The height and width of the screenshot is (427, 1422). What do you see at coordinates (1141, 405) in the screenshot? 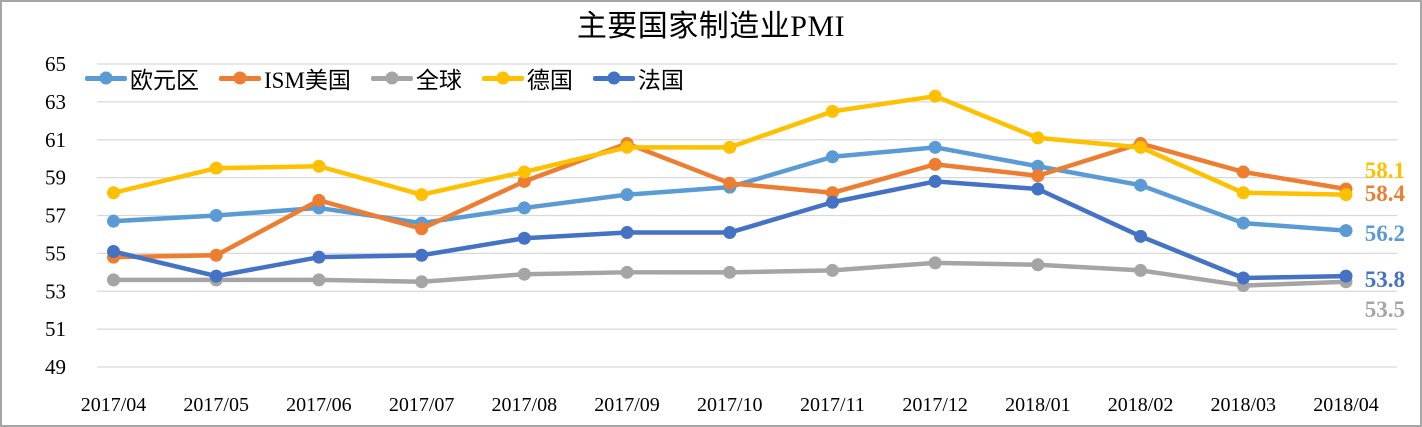
I see `x-axis-tick-label: 2018/02` at bounding box center [1141, 405].